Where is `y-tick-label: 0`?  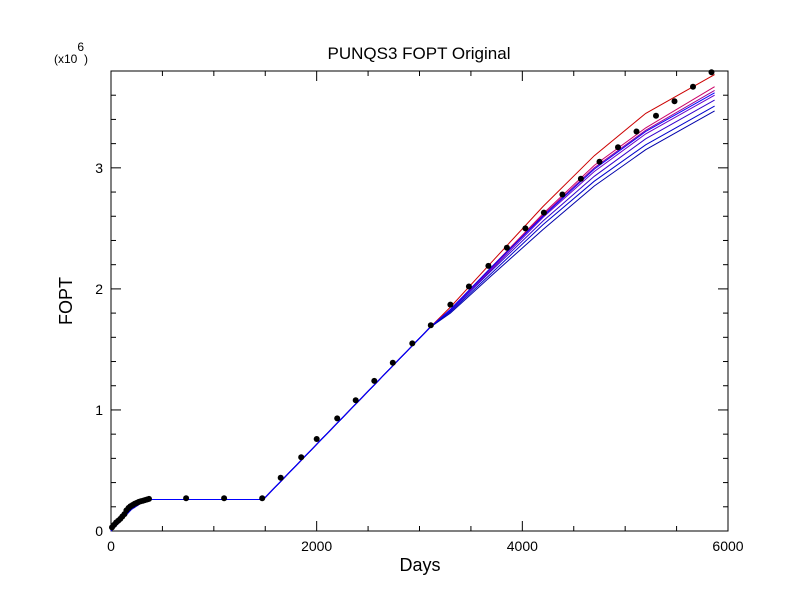 y-tick-label: 0 is located at coordinates (99, 531).